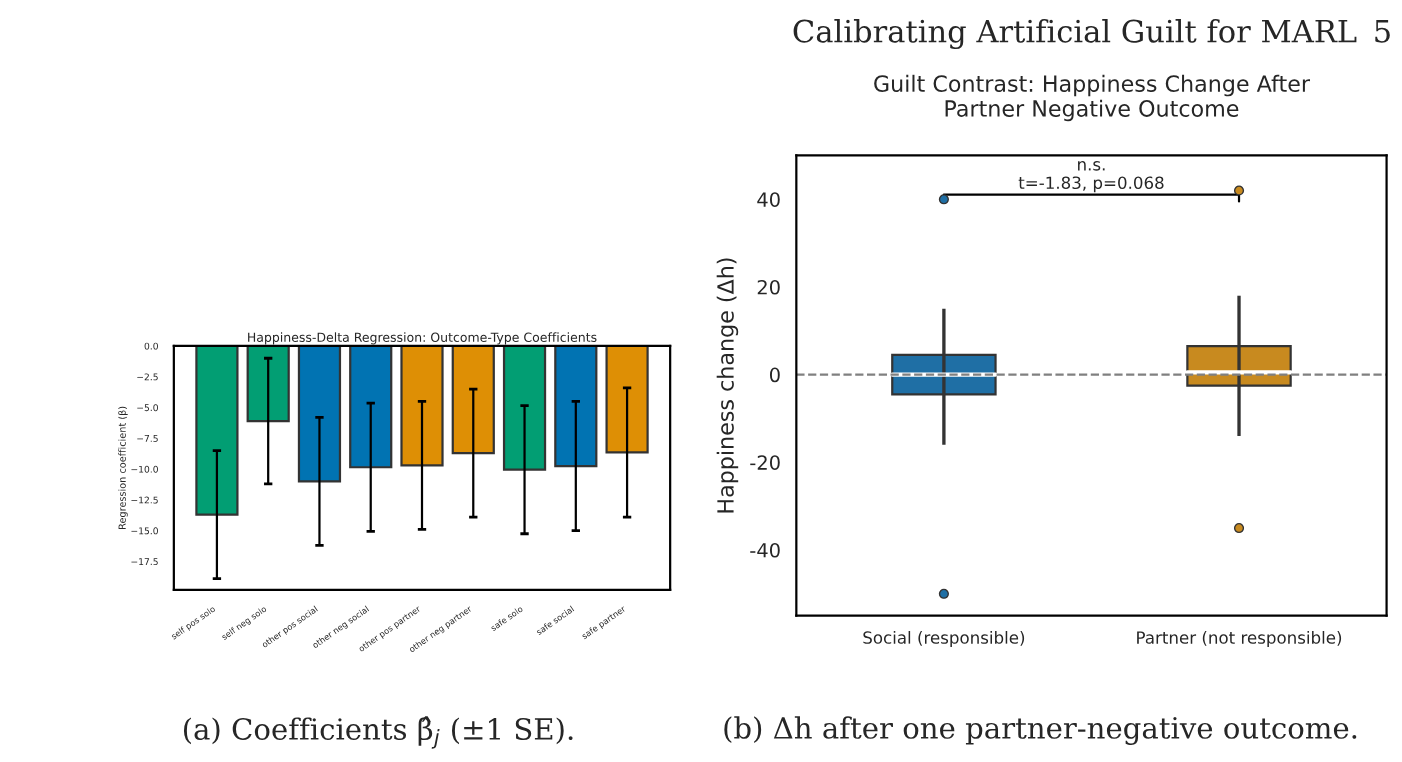 Image resolution: width=1402 pixels, height=762 pixels. I want to click on chart-title: Guilt Contrast: Happiness Change After Partner Negative Outcome, so click(1092, 98).